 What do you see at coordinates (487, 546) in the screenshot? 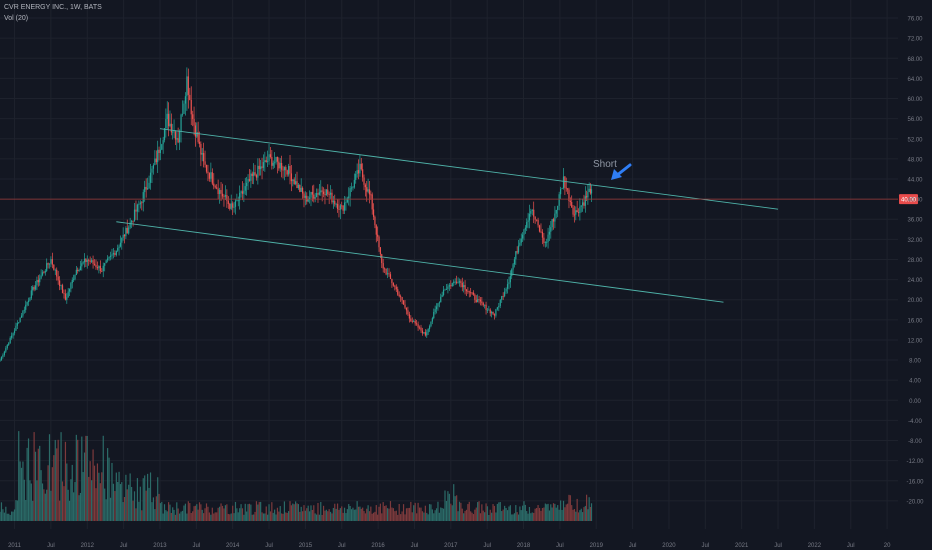
I see `time-tick-label: Jul` at bounding box center [487, 546].